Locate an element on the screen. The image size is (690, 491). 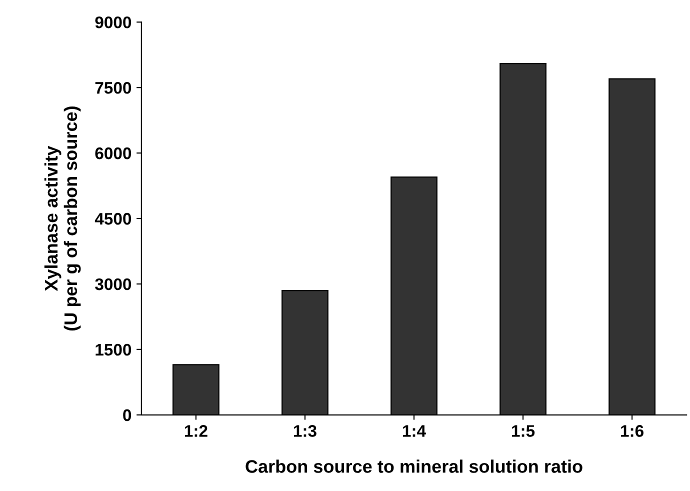
y-tick-label: 1500 is located at coordinates (114, 350).